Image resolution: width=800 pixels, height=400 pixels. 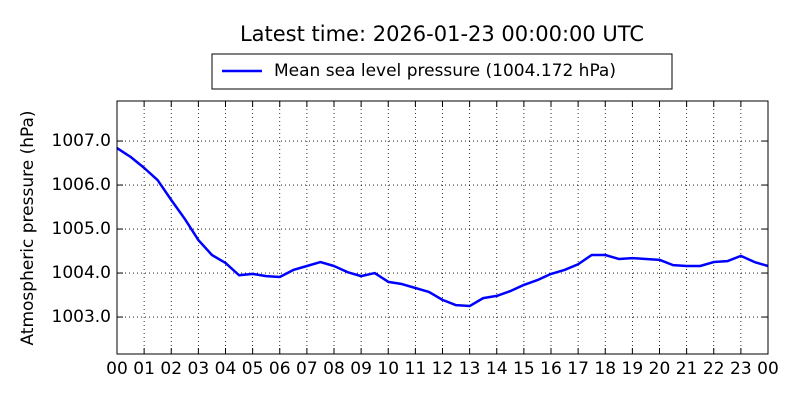 I want to click on x-tick-label: 12, so click(x=443, y=369).